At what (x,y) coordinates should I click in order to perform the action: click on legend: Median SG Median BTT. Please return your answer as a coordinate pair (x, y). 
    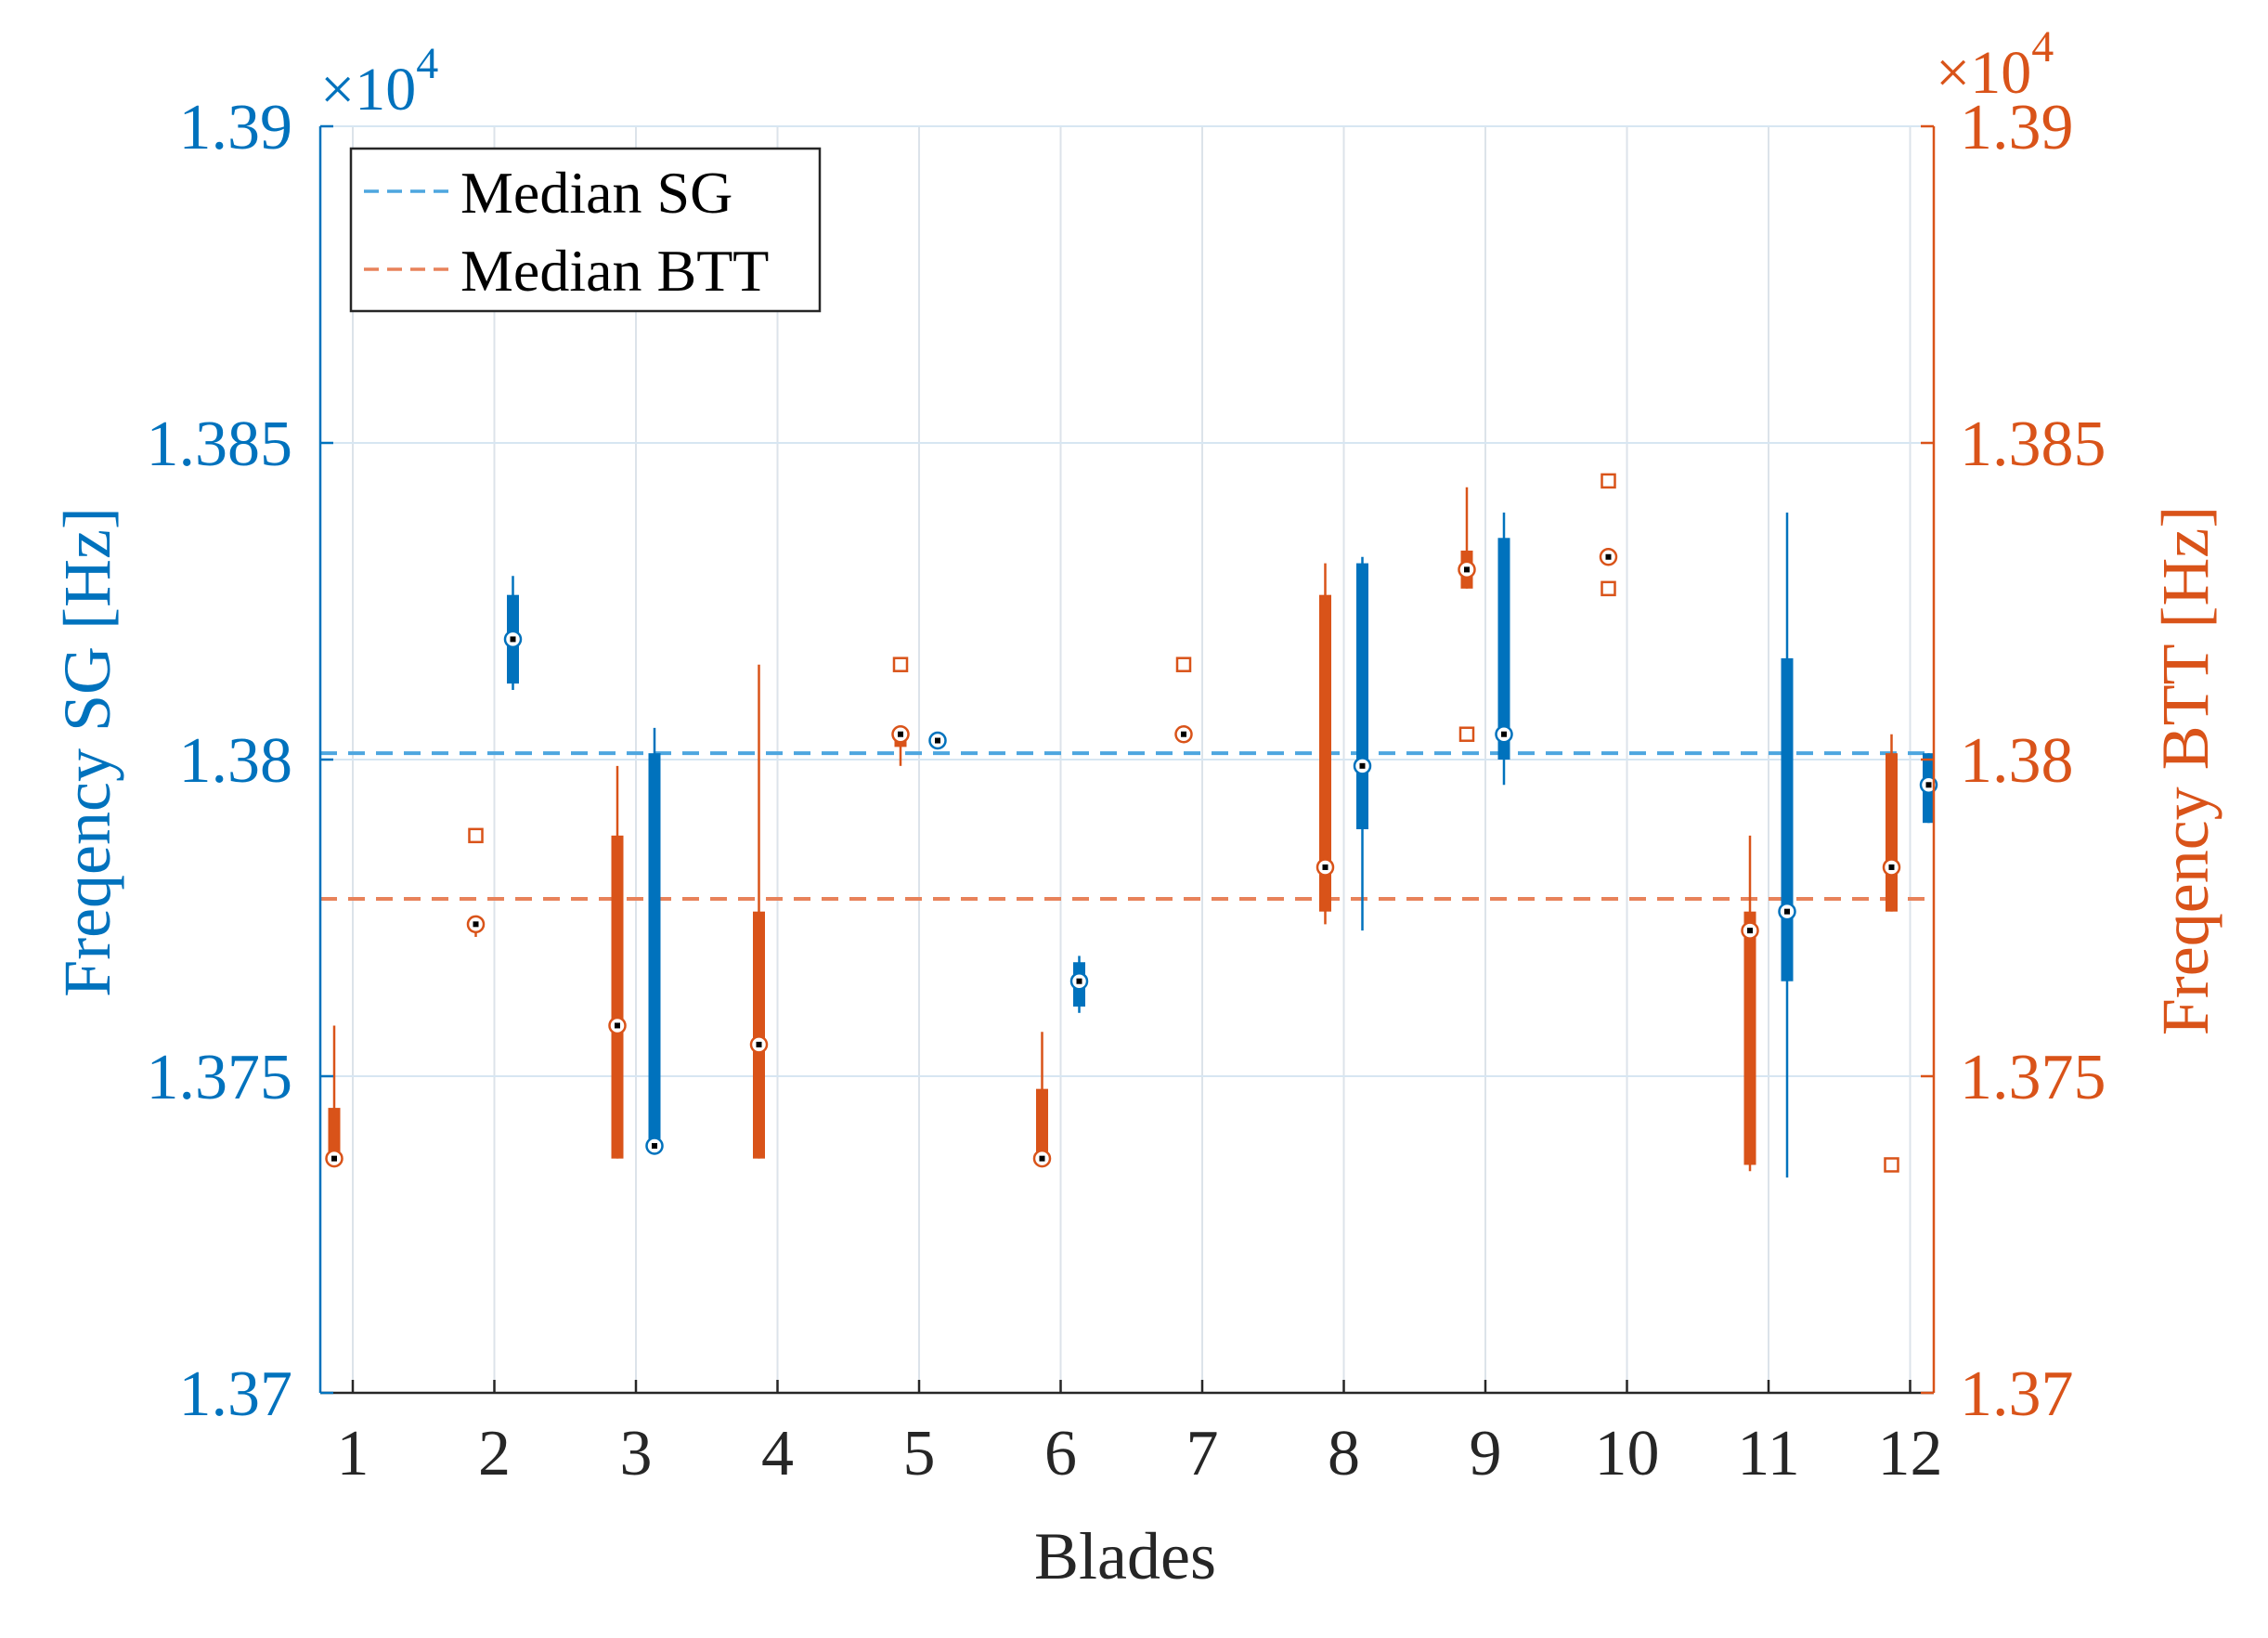
    Looking at the image, I should click on (585, 230).